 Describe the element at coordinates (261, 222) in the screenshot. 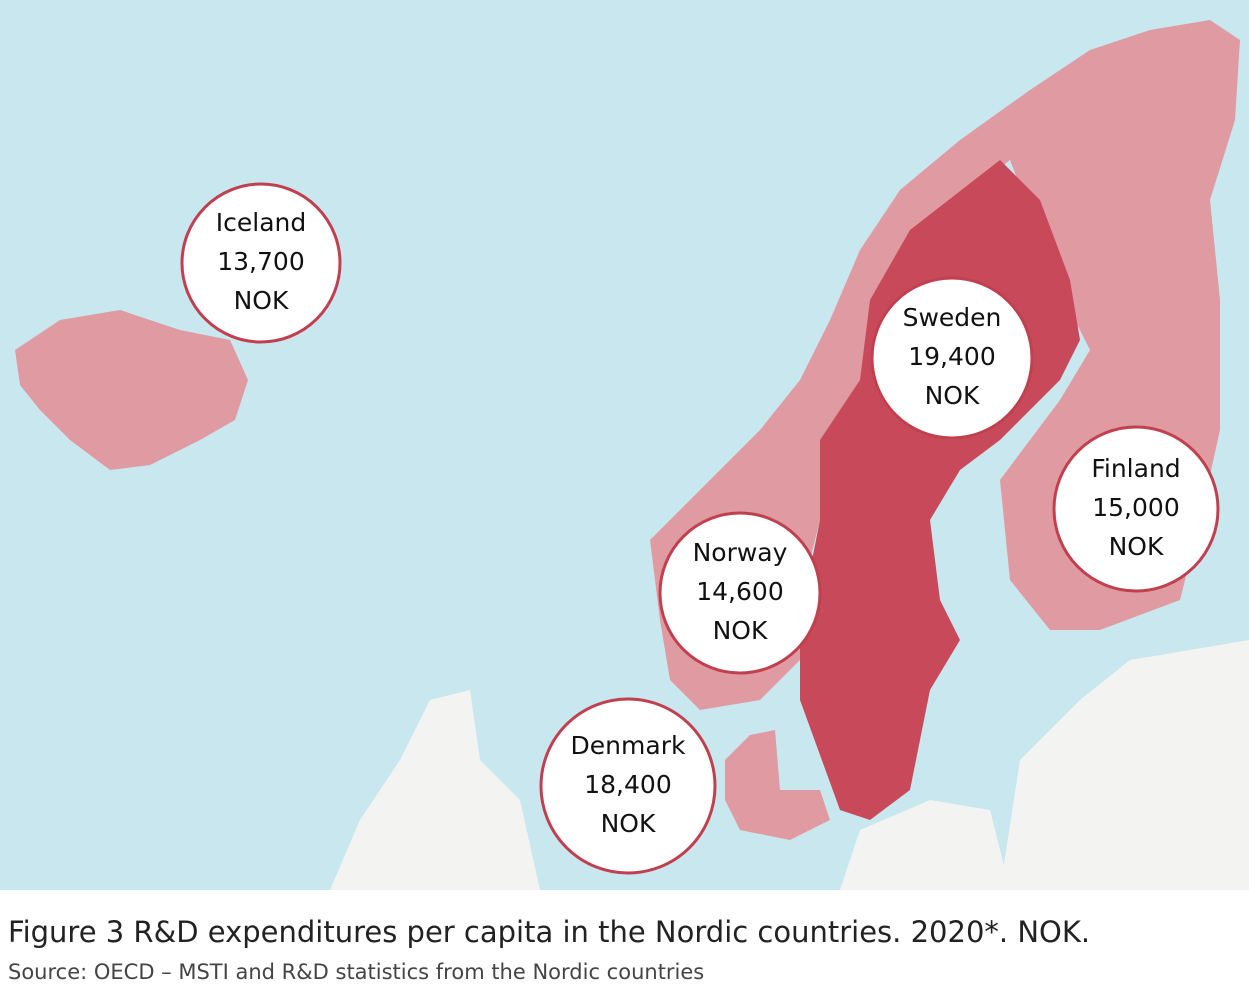

I see `region-name: Iceland` at that location.